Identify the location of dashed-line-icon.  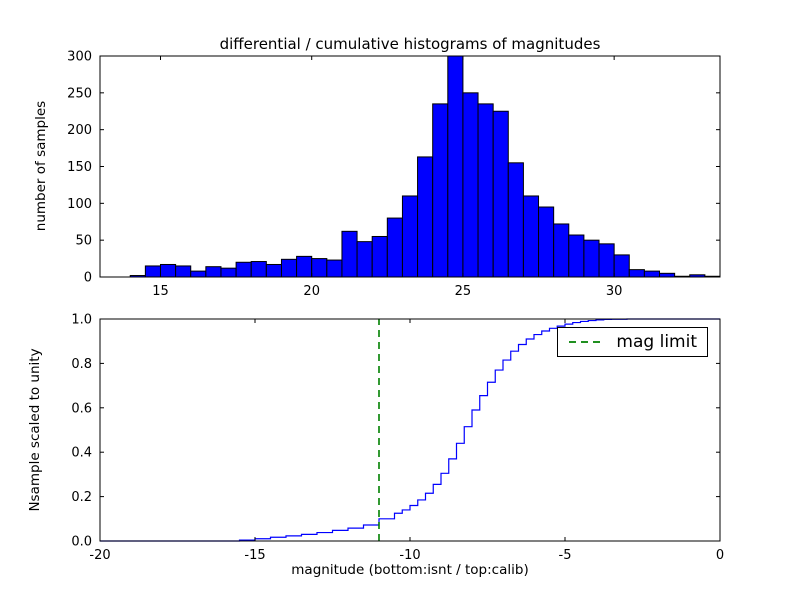
(587, 342).